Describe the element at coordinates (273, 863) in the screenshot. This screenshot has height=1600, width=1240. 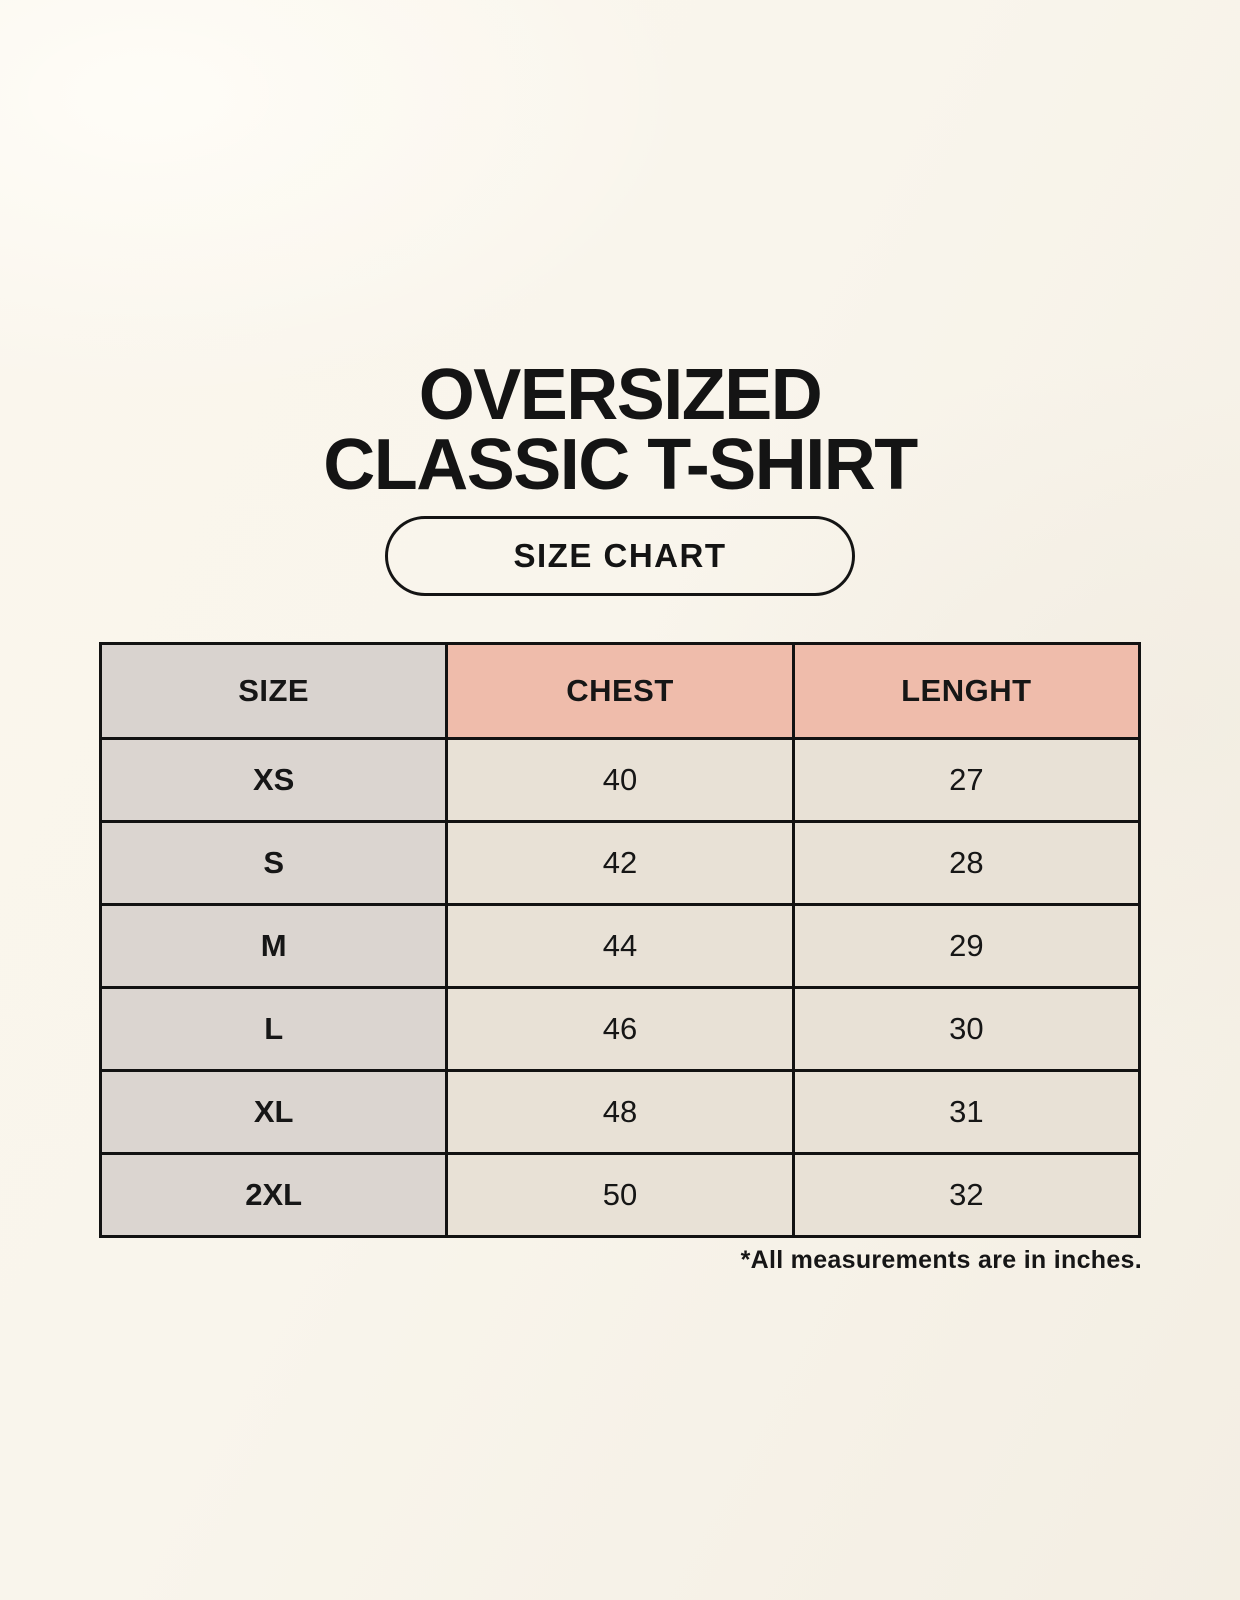
I see `size-label-cell: S` at that location.